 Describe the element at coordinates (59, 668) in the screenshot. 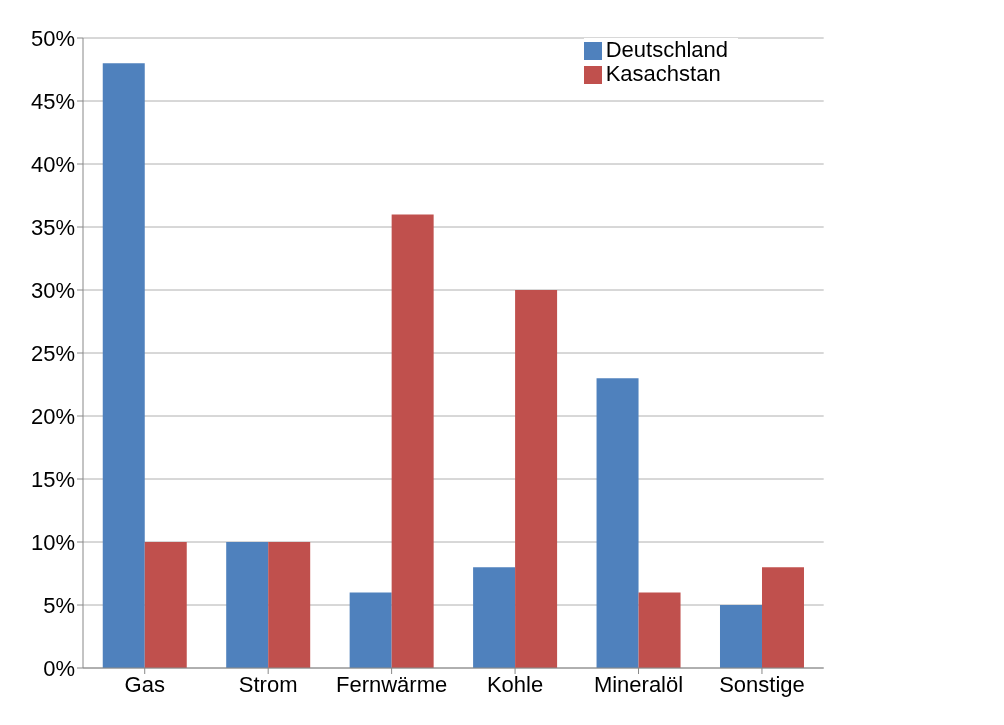

I see `y-tick-label: 0%` at that location.